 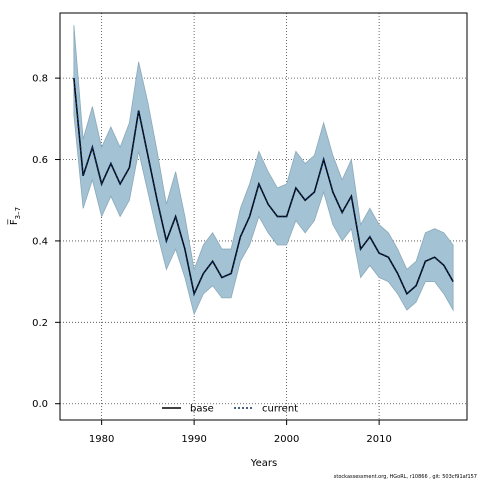 I want to click on y-tick-label: 0.6, so click(x=40, y=160).